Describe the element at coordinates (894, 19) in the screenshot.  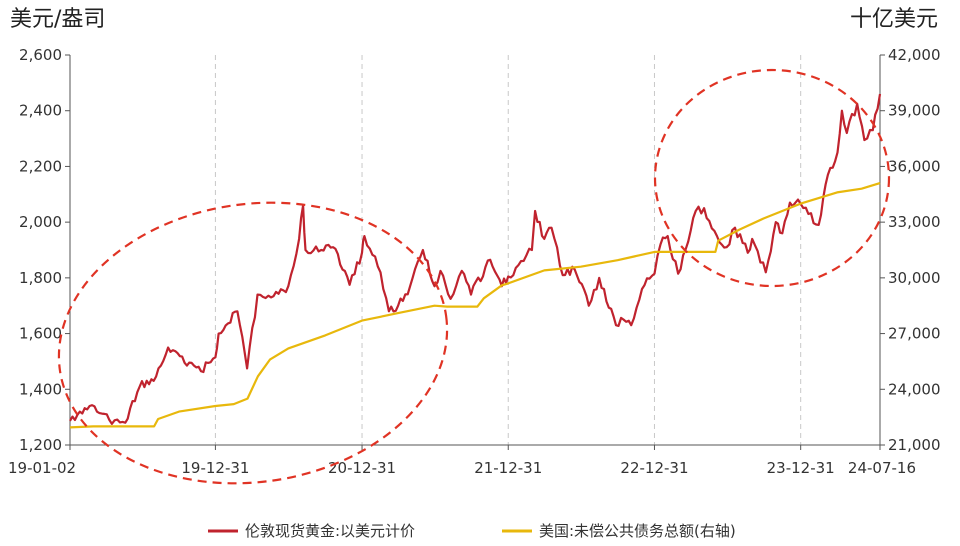
I see `right-axis-unit: 十亿美元` at that location.